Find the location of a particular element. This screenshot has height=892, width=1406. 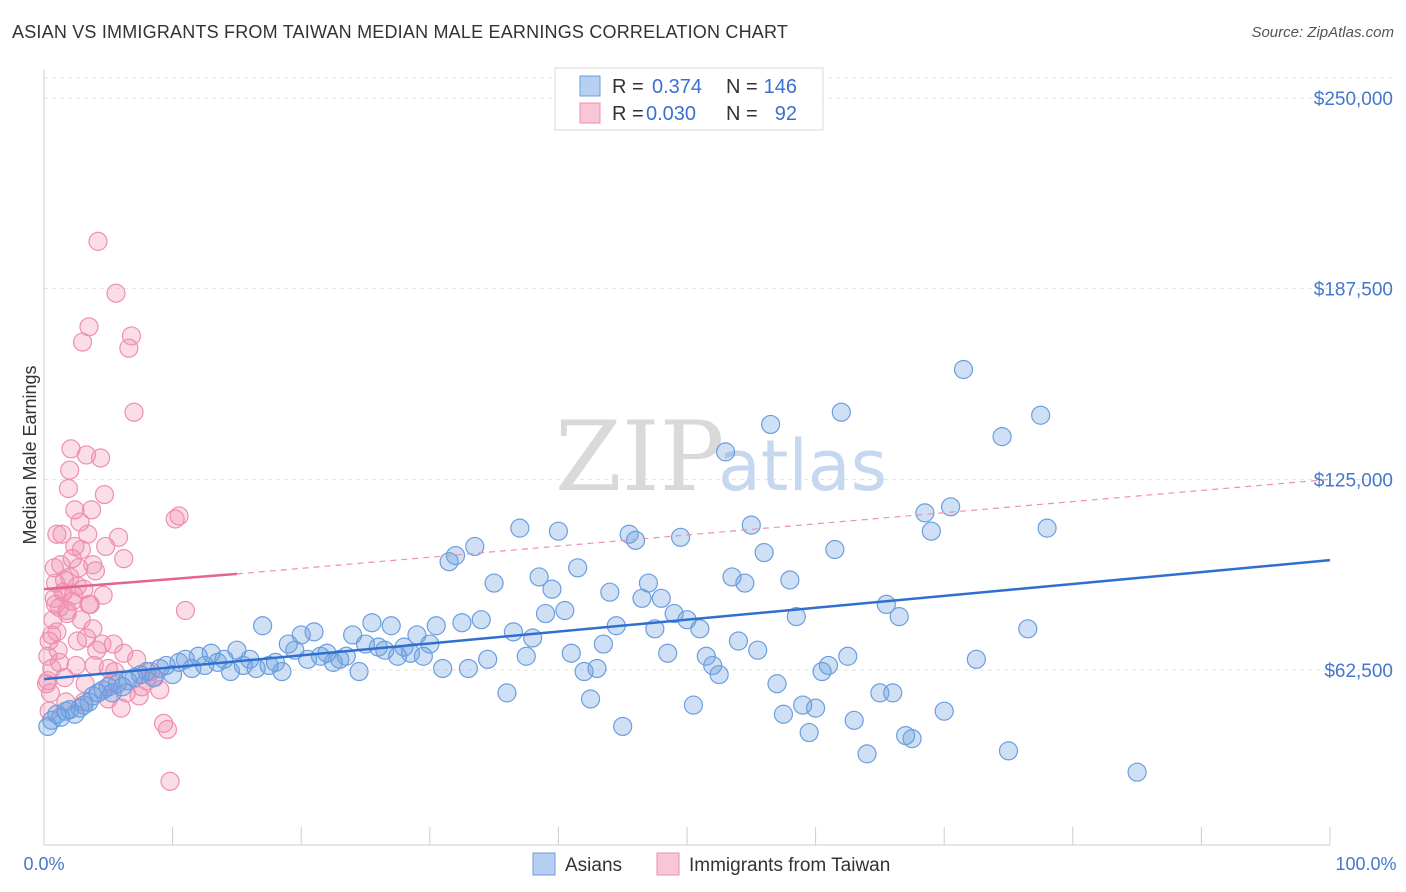

legend-n-label-taiwan: N = is located at coordinates (742, 114).